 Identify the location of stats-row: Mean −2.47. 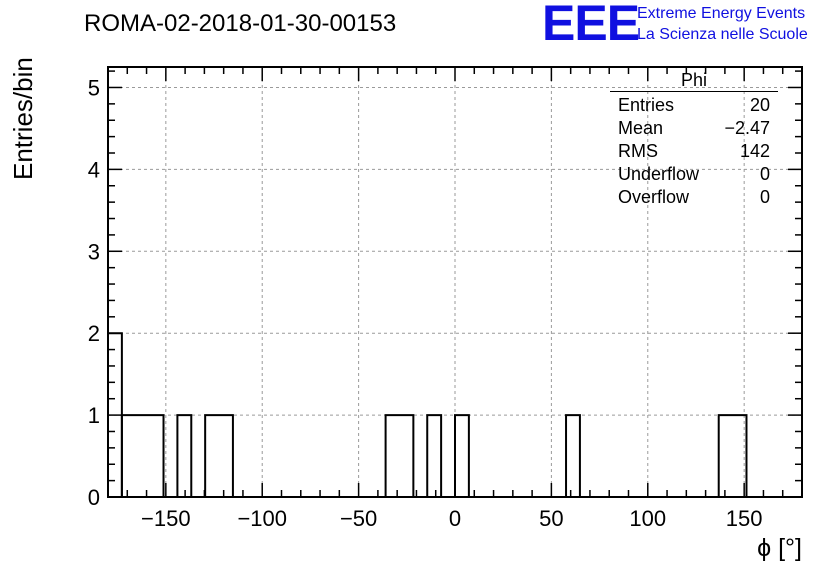
(694, 128).